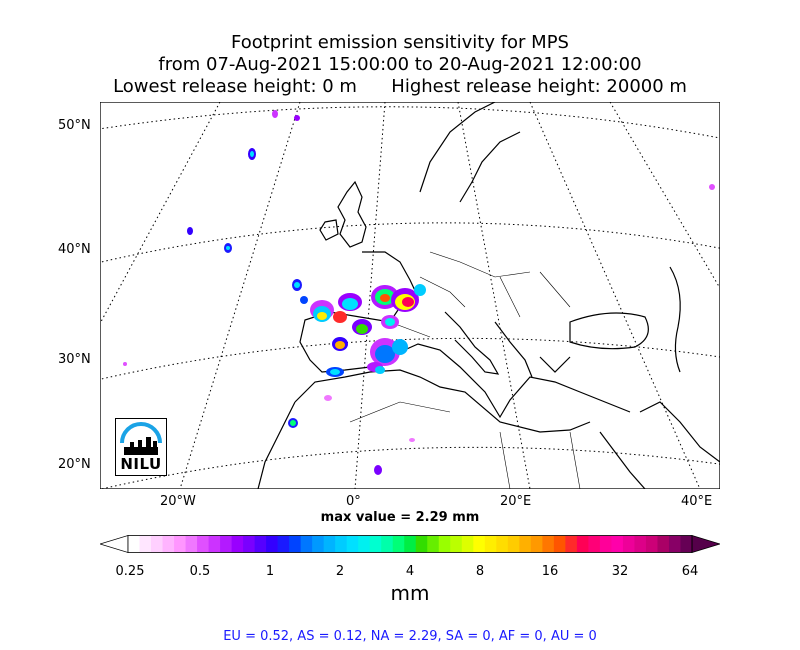 The width and height of the screenshot is (800, 650). I want to click on colorbar-tick-label: 4, so click(410, 571).